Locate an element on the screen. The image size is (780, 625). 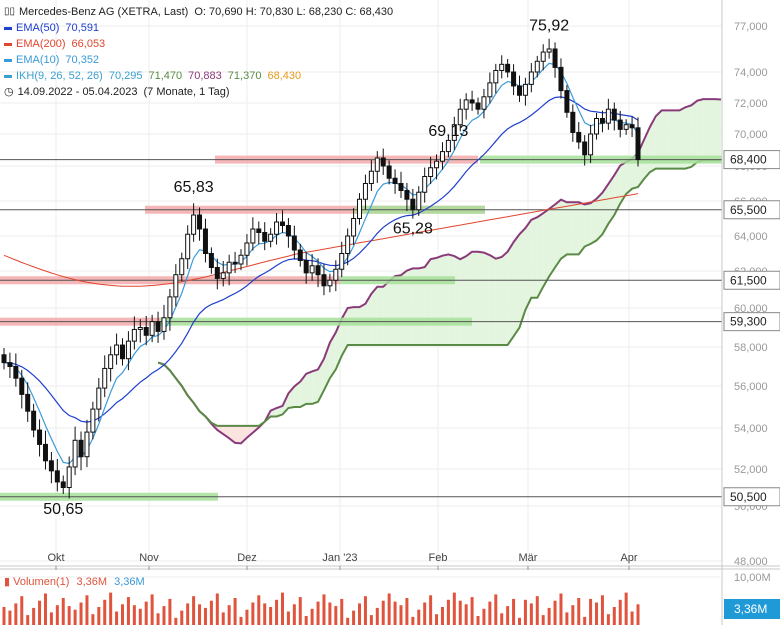
volume-last-box is located at coordinates (752, 609).